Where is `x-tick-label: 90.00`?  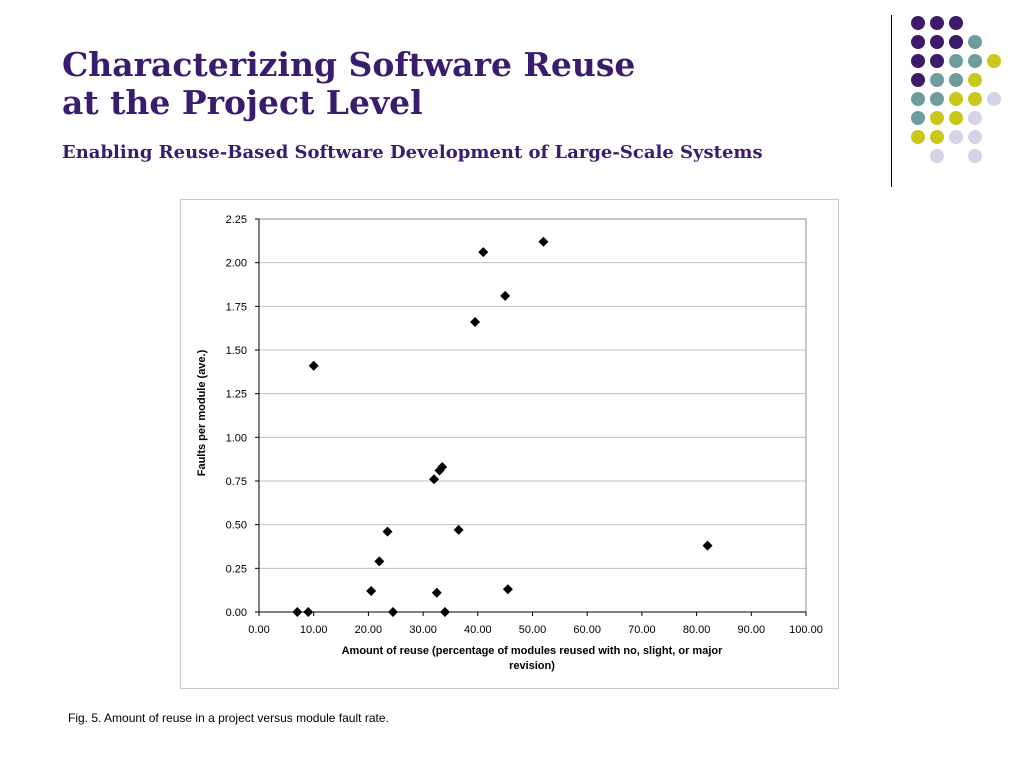
x-tick-label: 90.00 is located at coordinates (752, 630).